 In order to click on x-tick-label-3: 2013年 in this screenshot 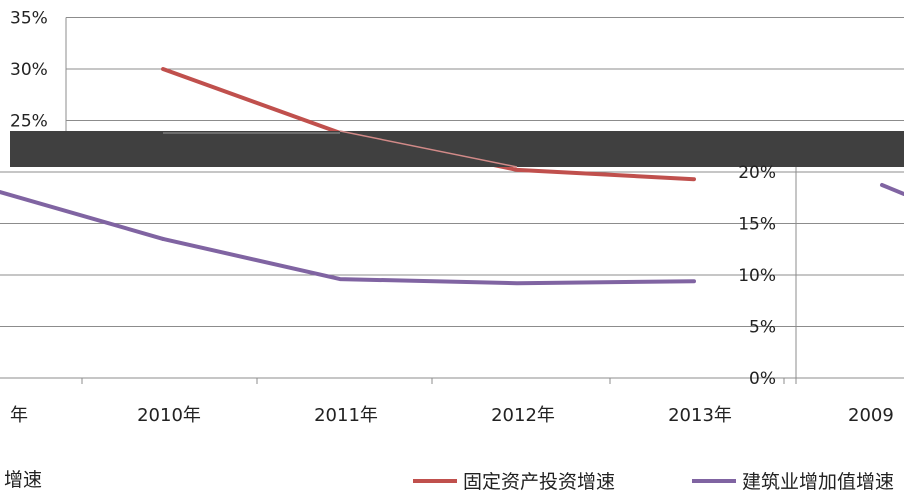, I will do `click(700, 415)`.